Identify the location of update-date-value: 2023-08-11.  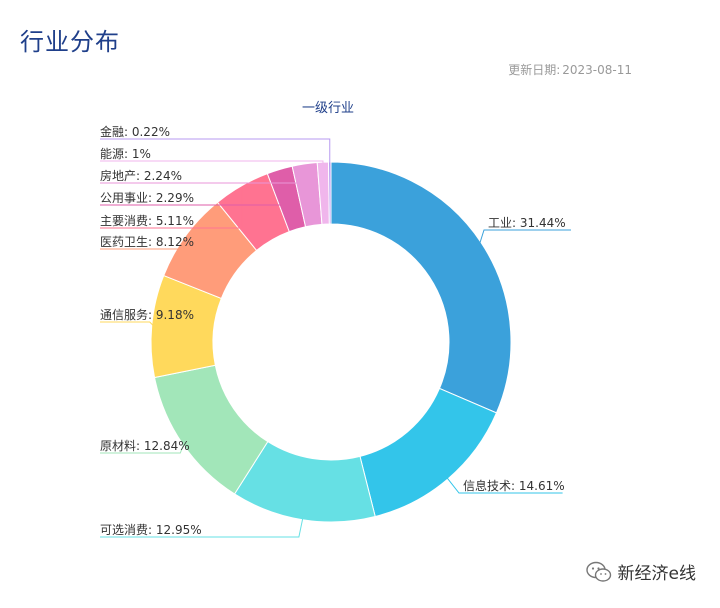
(597, 70).